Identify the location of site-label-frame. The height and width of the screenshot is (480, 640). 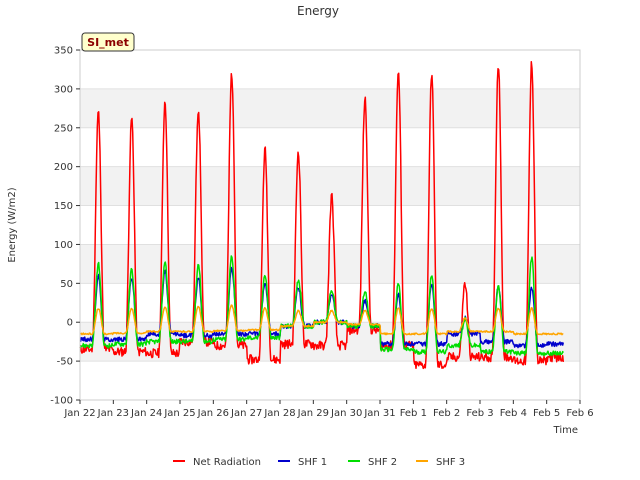
(108, 42).